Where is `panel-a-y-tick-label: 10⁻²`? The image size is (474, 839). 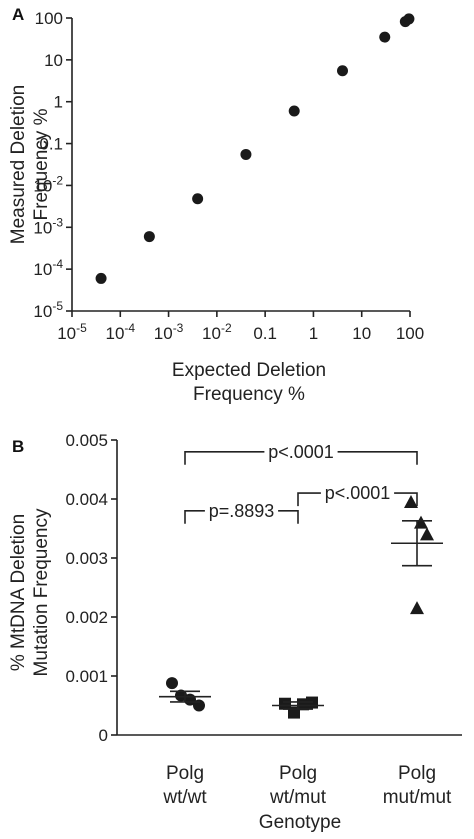
panel-a-y-tick-label: 10⁻² is located at coordinates (48, 184).